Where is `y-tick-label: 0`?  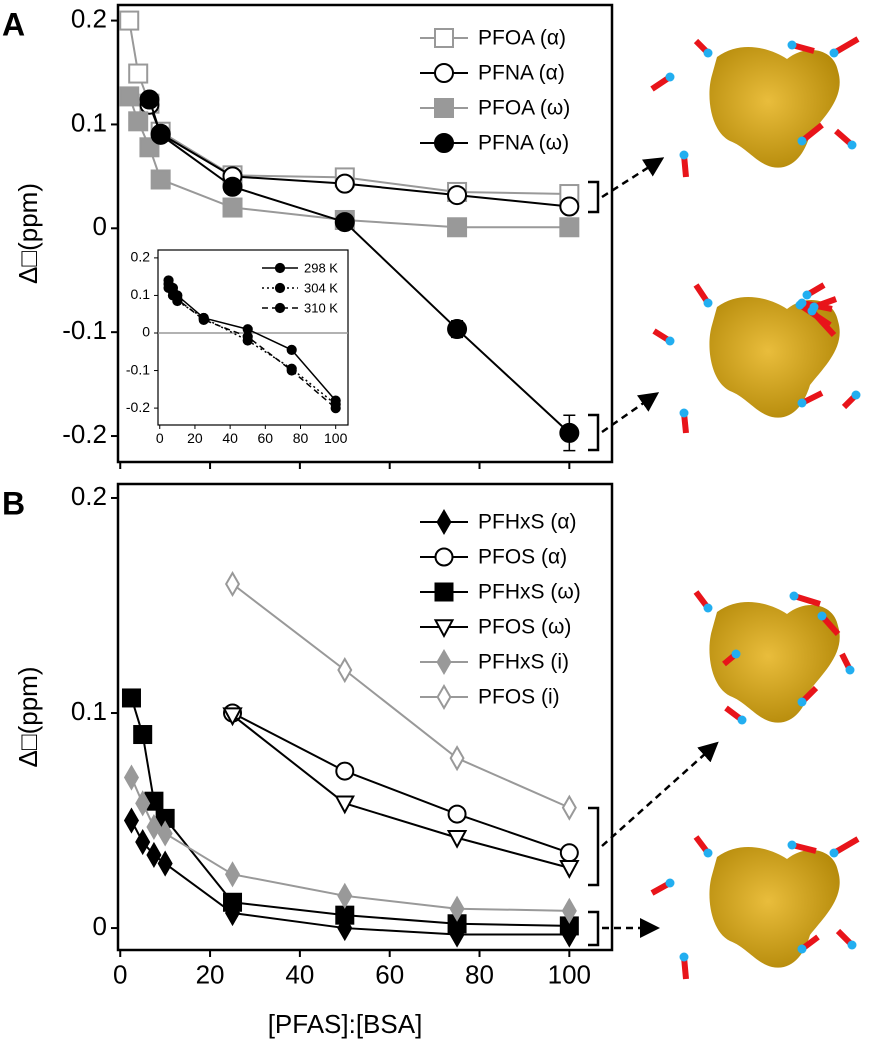 y-tick-label: 0 is located at coordinates (100, 226).